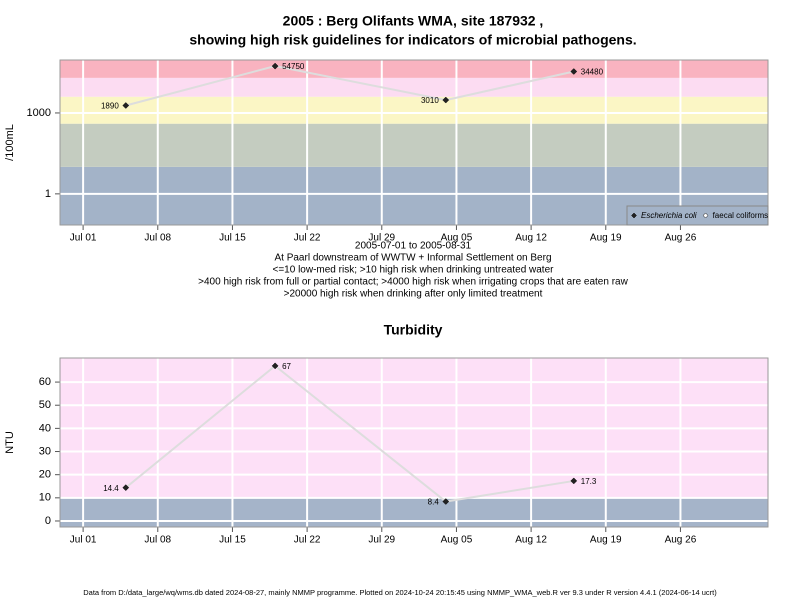 The height and width of the screenshot is (600, 800). What do you see at coordinates (45, 451) in the screenshot?
I see `y-tick-label: 30` at bounding box center [45, 451].